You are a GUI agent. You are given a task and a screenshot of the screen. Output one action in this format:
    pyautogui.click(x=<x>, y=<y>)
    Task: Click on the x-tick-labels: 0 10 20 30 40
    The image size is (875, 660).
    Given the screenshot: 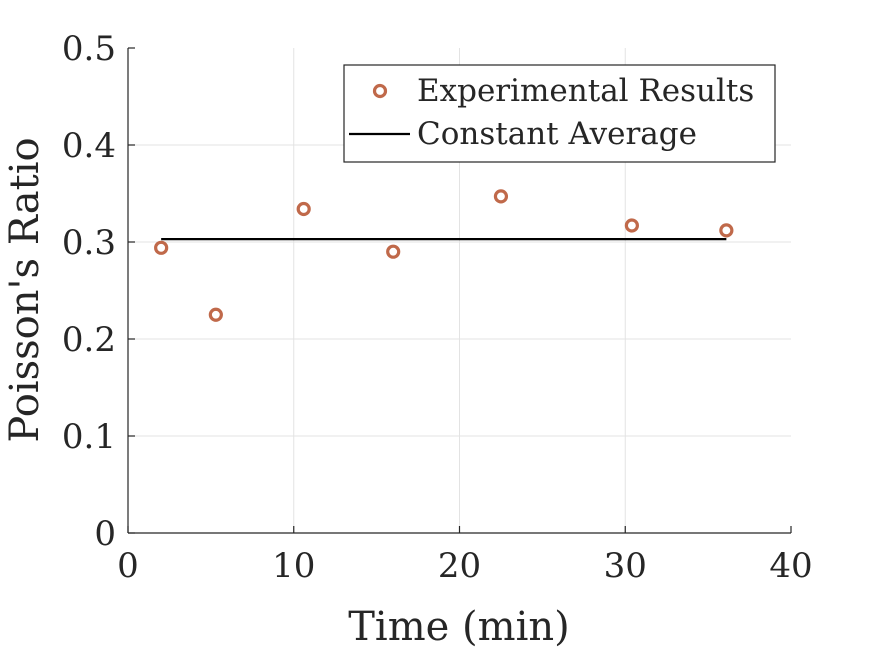 What is the action you would take?
    pyautogui.click(x=464, y=566)
    